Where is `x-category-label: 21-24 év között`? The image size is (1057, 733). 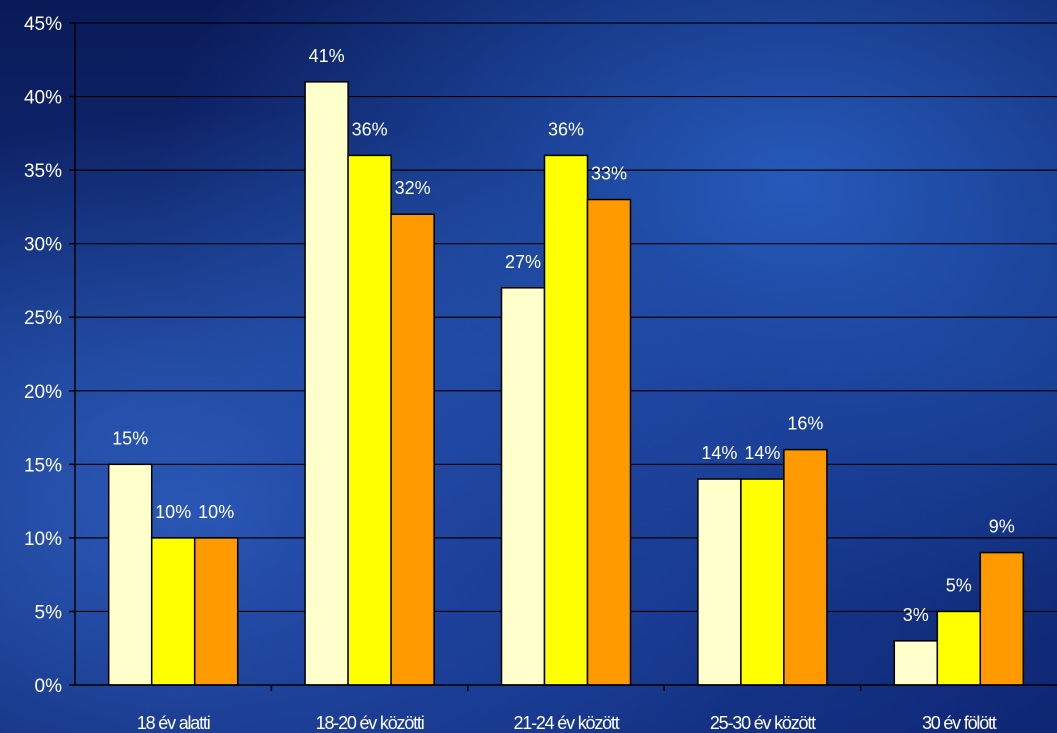
x-category-label: 21-24 év között is located at coordinates (566, 723).